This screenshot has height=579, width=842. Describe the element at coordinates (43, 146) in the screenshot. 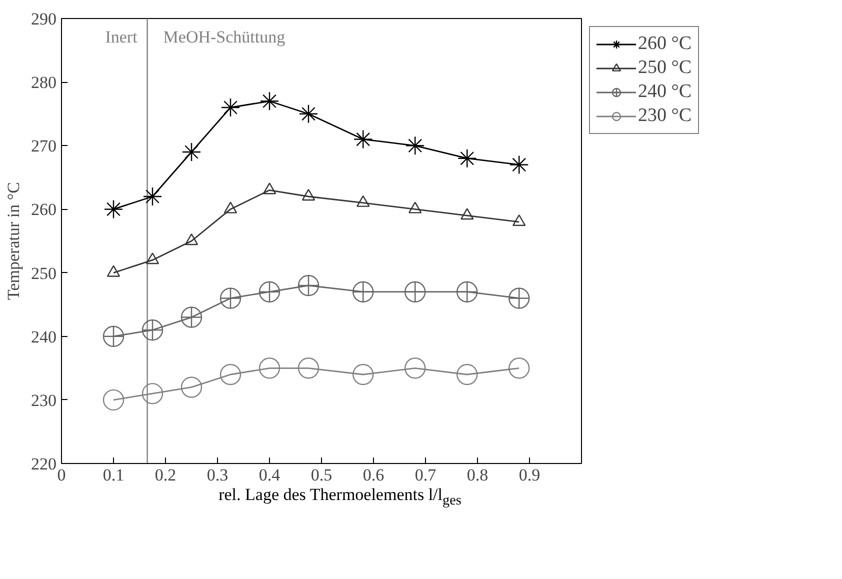

I see `y-tick-label: 270` at that location.